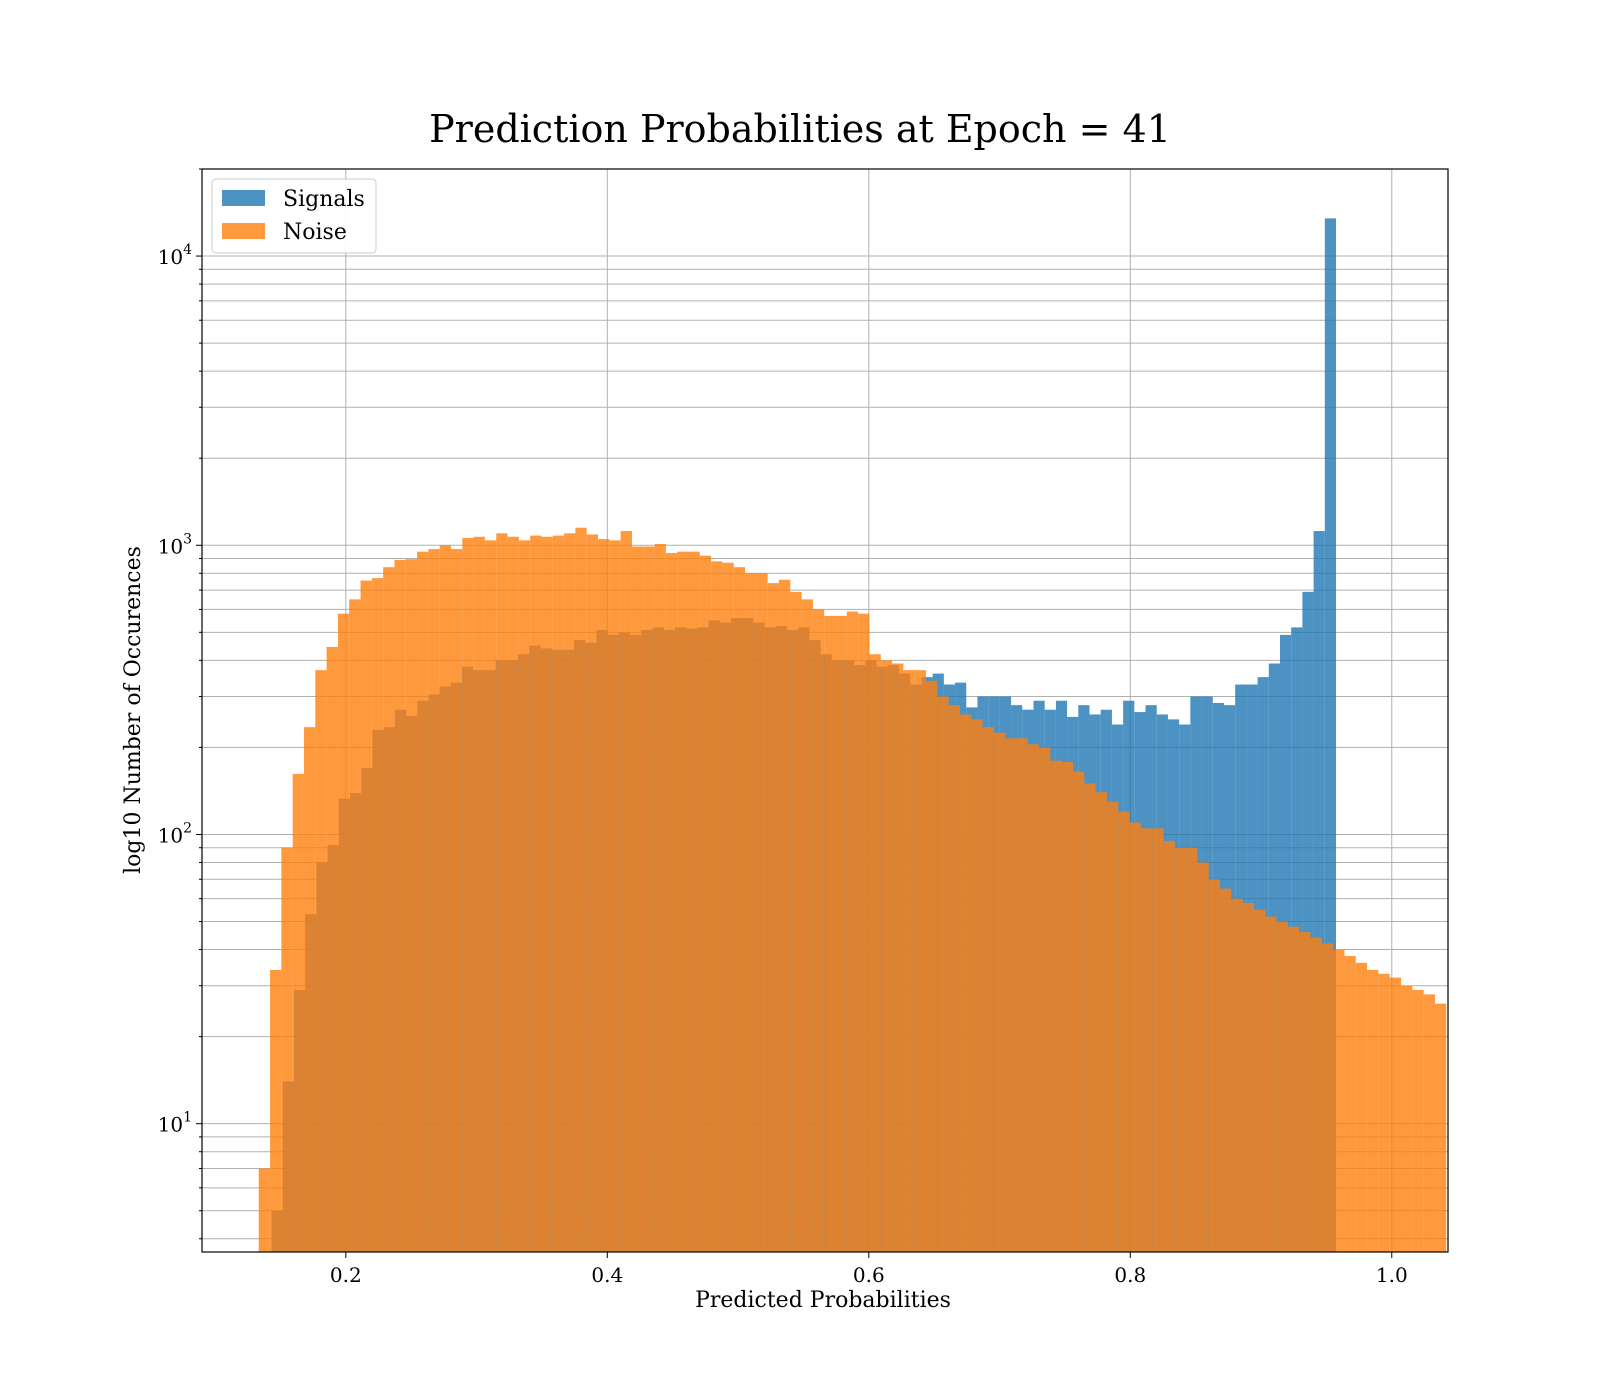  What do you see at coordinates (243, 231) in the screenshot?
I see `legend-swatch-noise` at bounding box center [243, 231].